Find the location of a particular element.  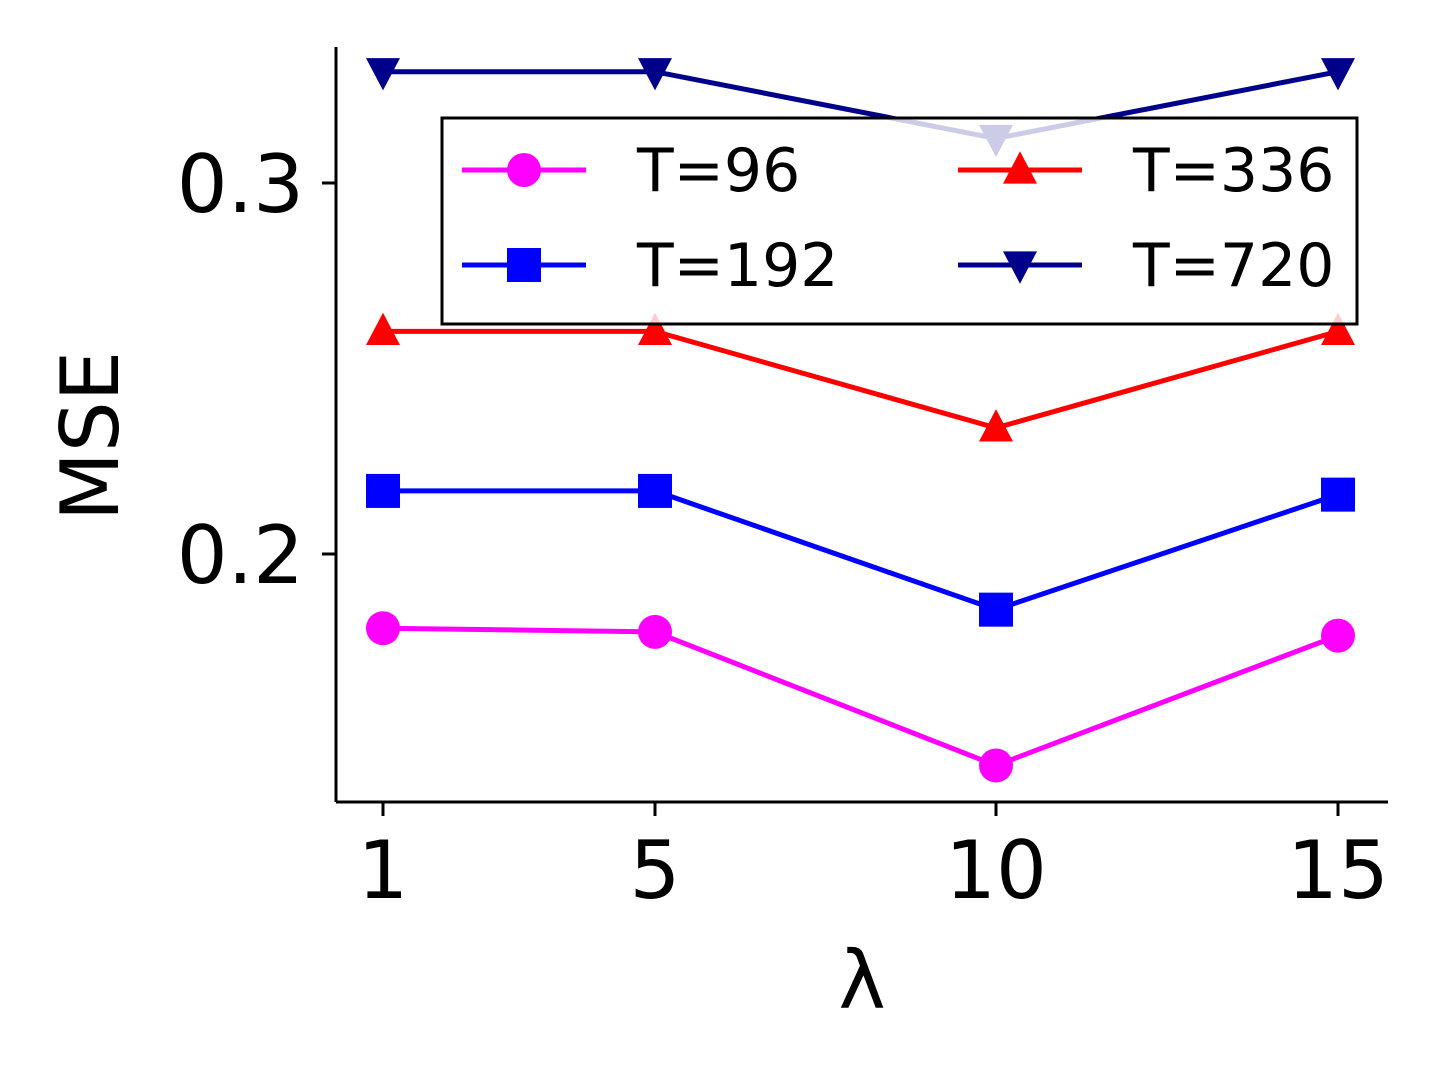

legend-item: T=720 is located at coordinates (1146, 266).